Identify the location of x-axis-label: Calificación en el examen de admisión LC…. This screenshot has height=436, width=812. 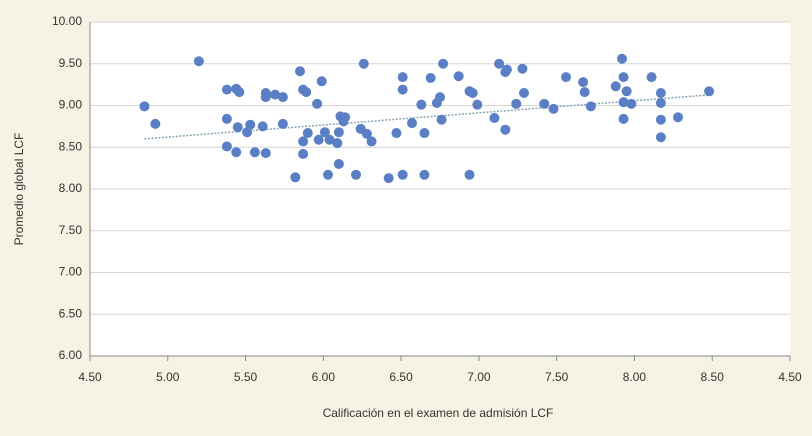
(438, 413).